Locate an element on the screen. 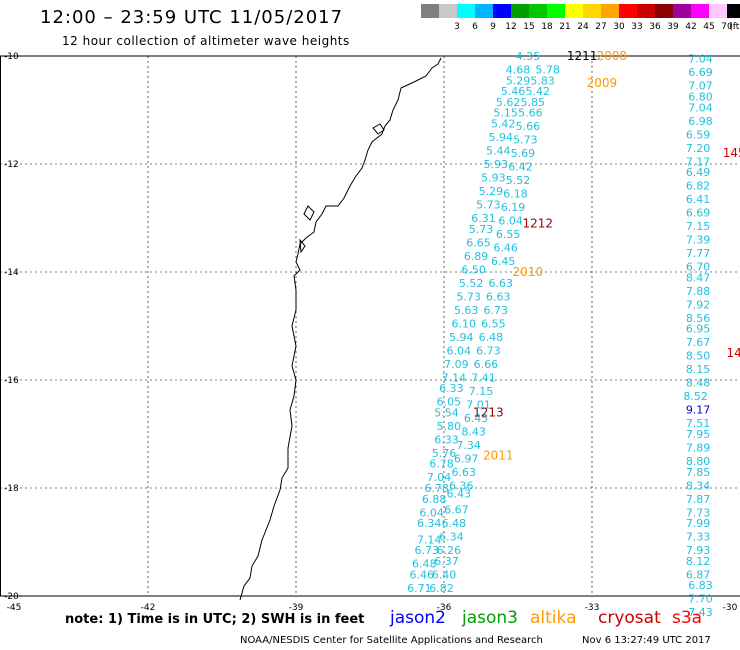  wave-height-value: 6.50 is located at coordinates (473, 269).